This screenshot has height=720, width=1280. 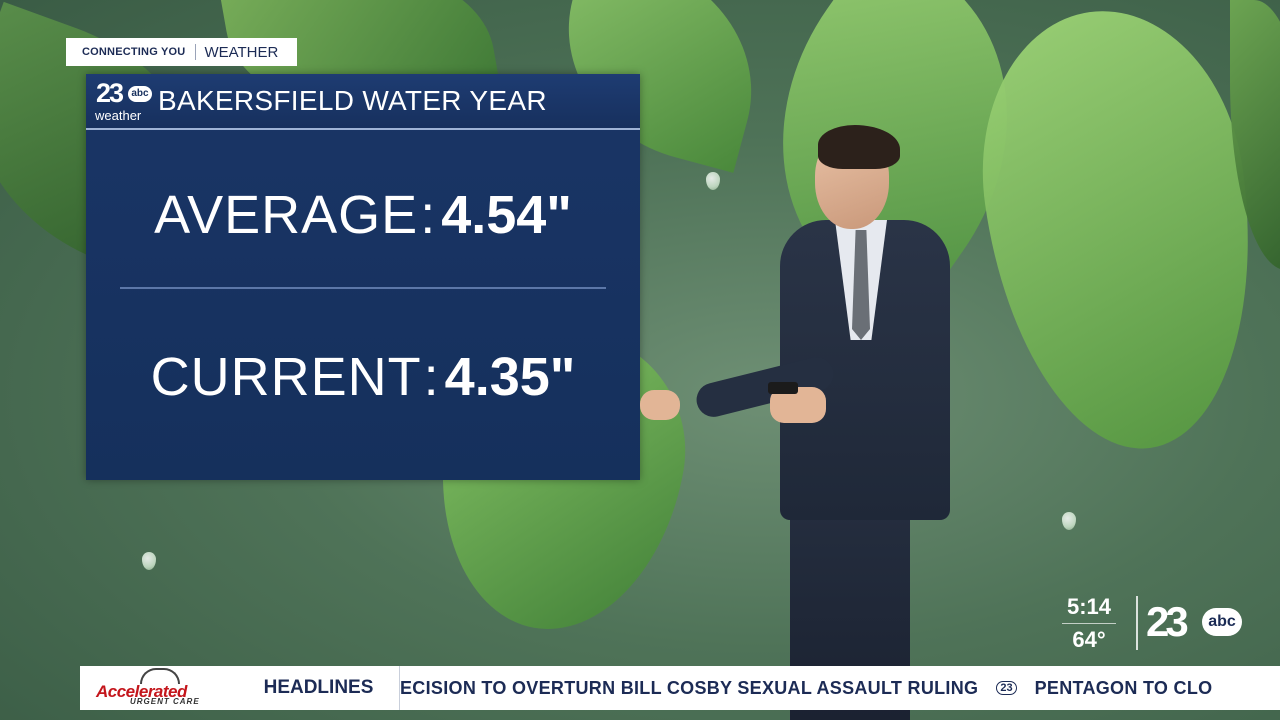 What do you see at coordinates (1196, 622) in the screenshot?
I see `station-logo: 23 abc` at bounding box center [1196, 622].